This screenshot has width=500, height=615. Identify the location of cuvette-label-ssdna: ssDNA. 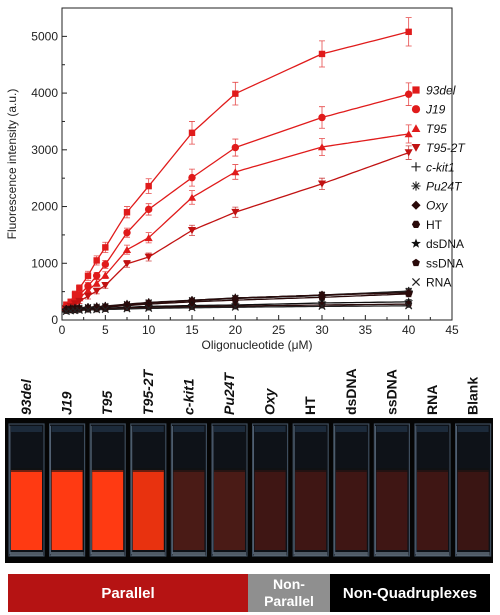
(391, 392).